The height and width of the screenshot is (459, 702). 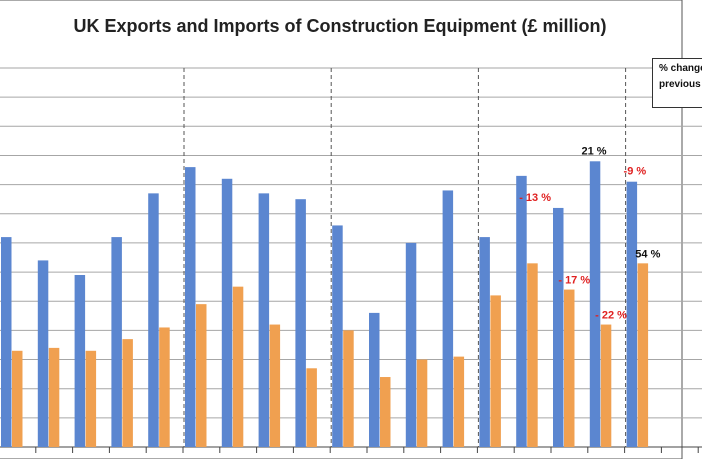 I want to click on change-note-line-2: previous, so click(x=680, y=84).